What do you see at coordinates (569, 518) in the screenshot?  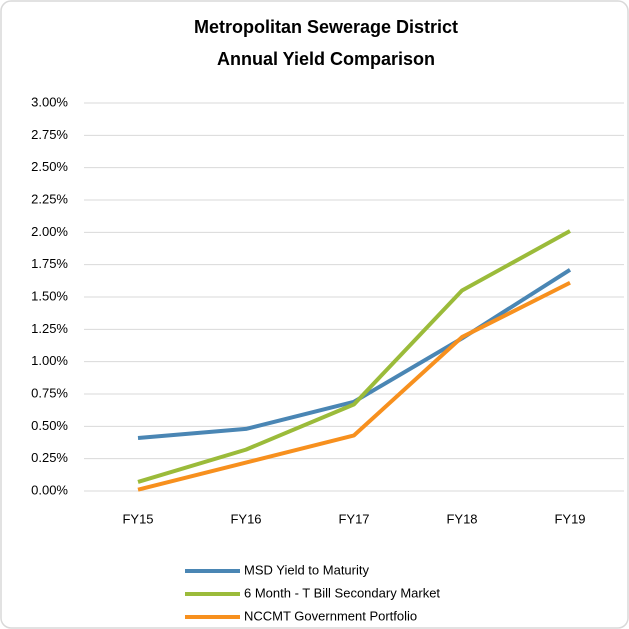 I see `x-tick-label: FY19` at bounding box center [569, 518].